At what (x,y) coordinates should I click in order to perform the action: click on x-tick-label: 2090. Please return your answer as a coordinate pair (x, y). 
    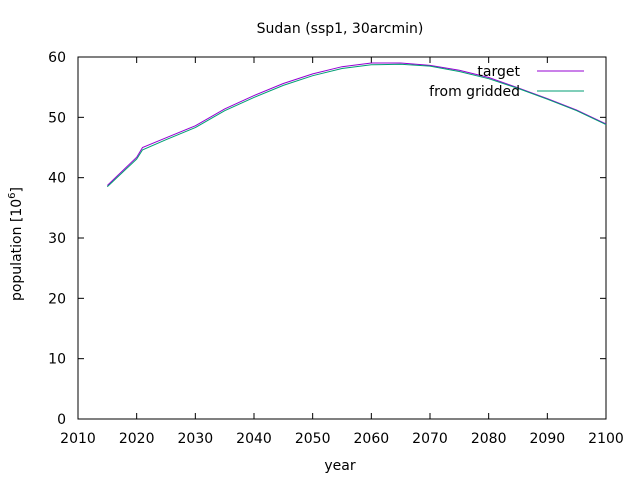
    Looking at the image, I should click on (548, 439).